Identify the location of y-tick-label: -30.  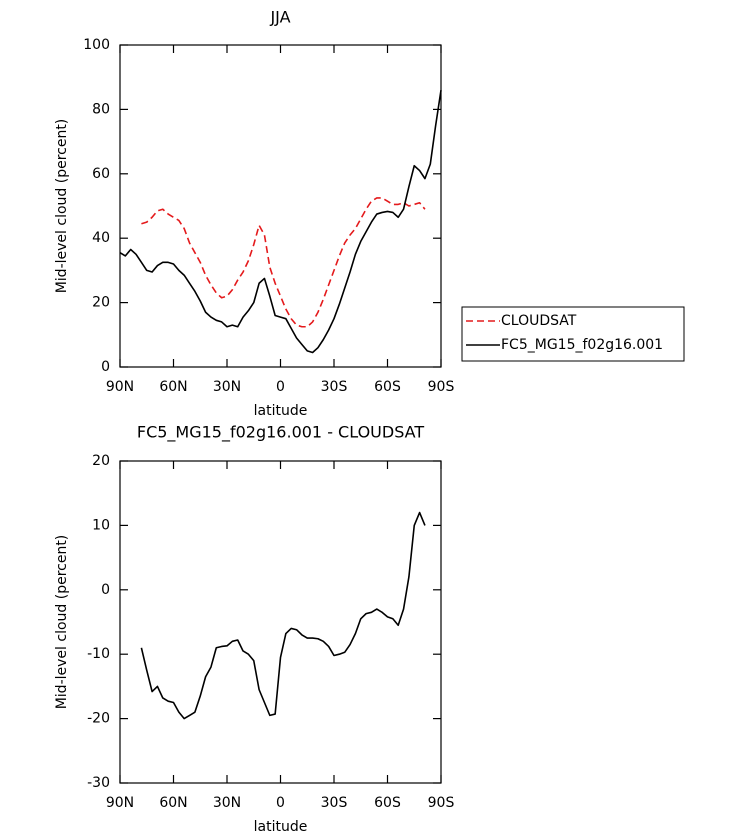
(98, 783).